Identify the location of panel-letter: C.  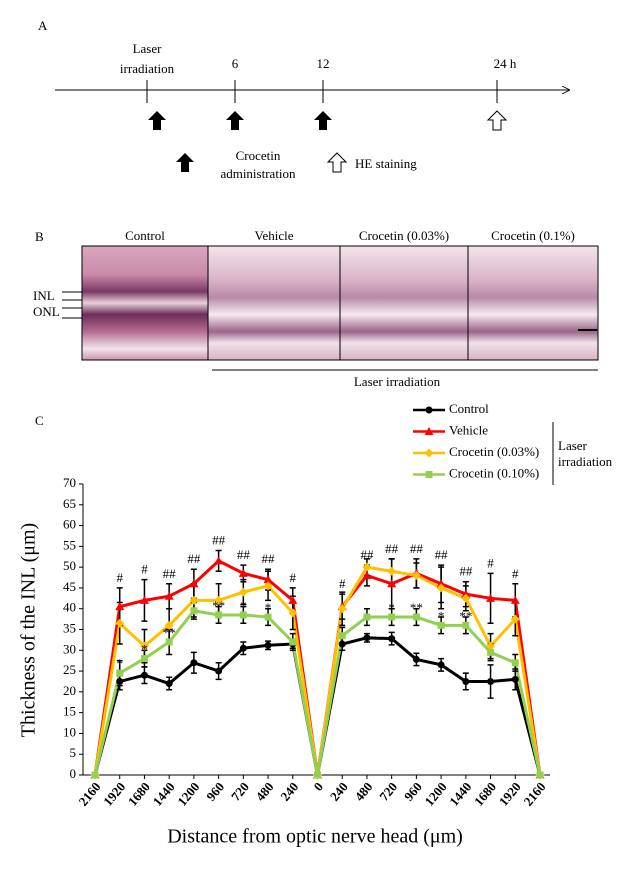
(39, 420).